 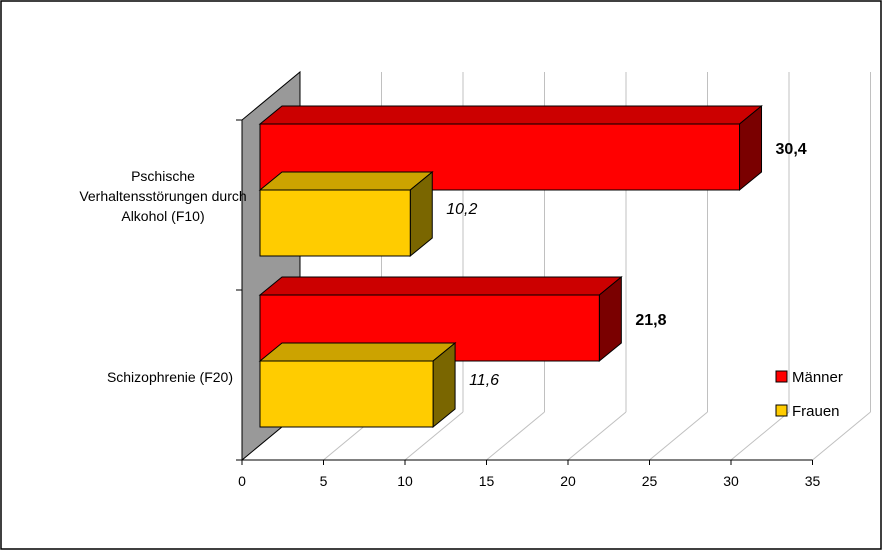 What do you see at coordinates (813, 481) in the screenshot?
I see `x-tick-label: 35` at bounding box center [813, 481].